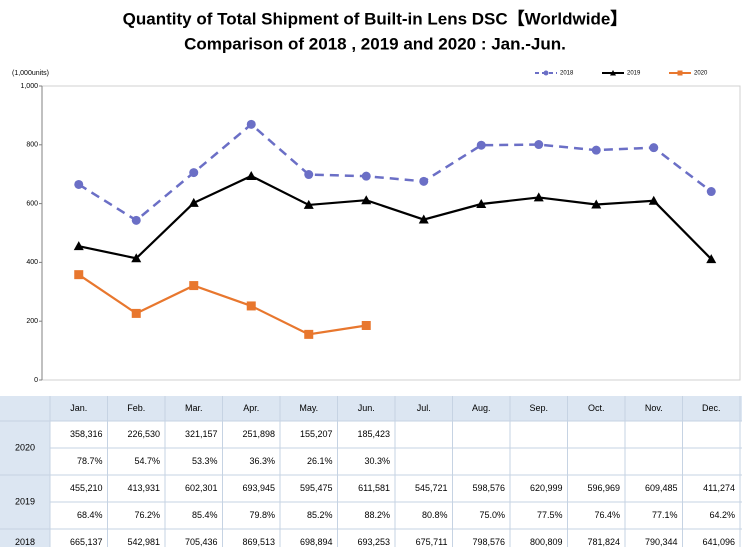  Describe the element at coordinates (36, 380) in the screenshot. I see `y-tick-label: 0` at that location.